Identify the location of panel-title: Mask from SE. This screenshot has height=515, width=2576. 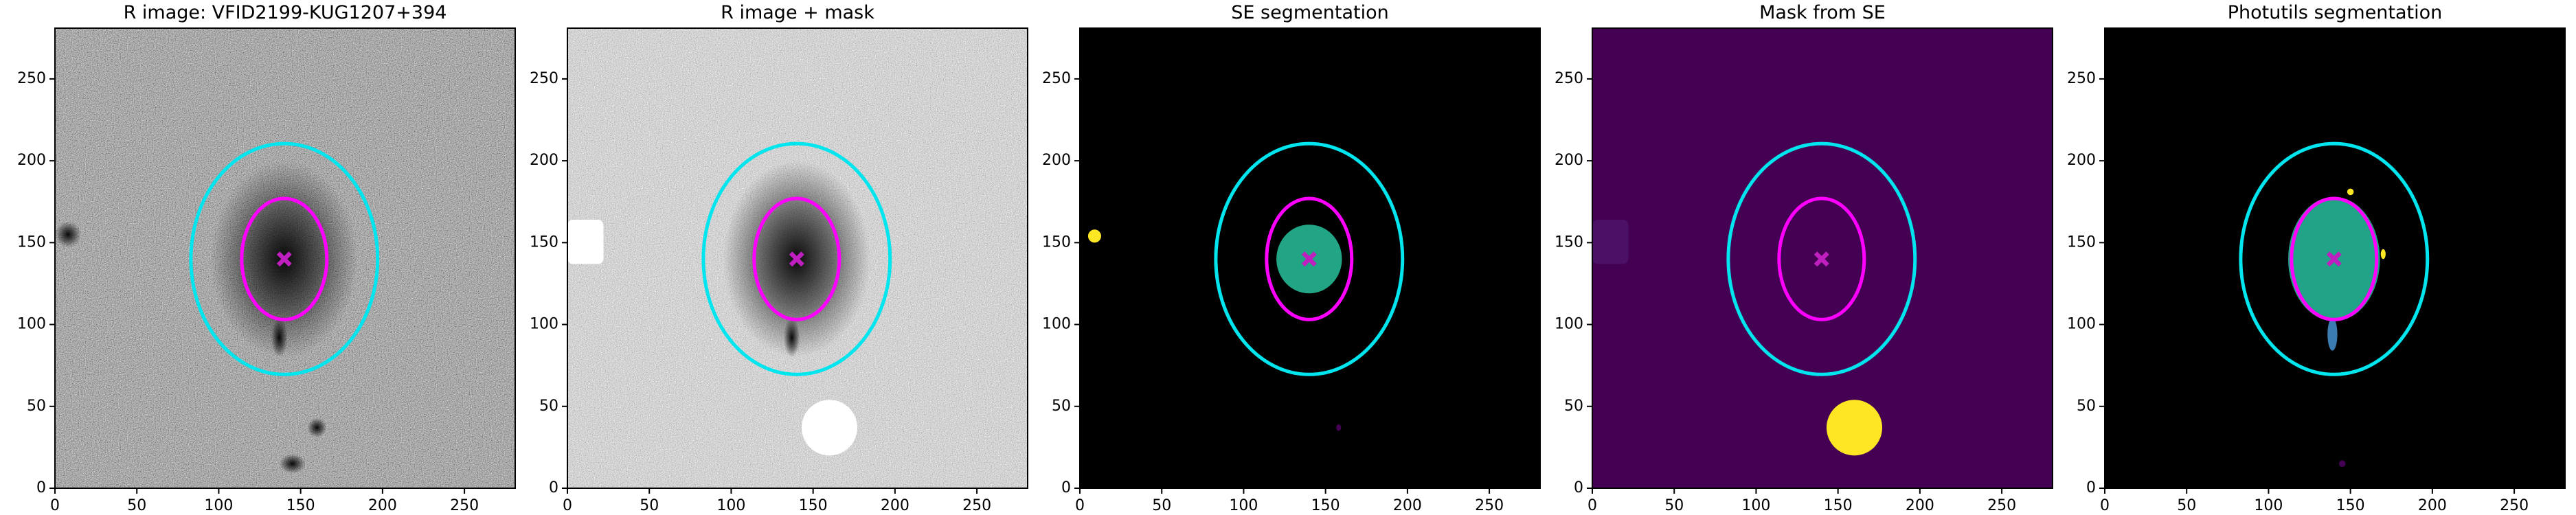
(1822, 12).